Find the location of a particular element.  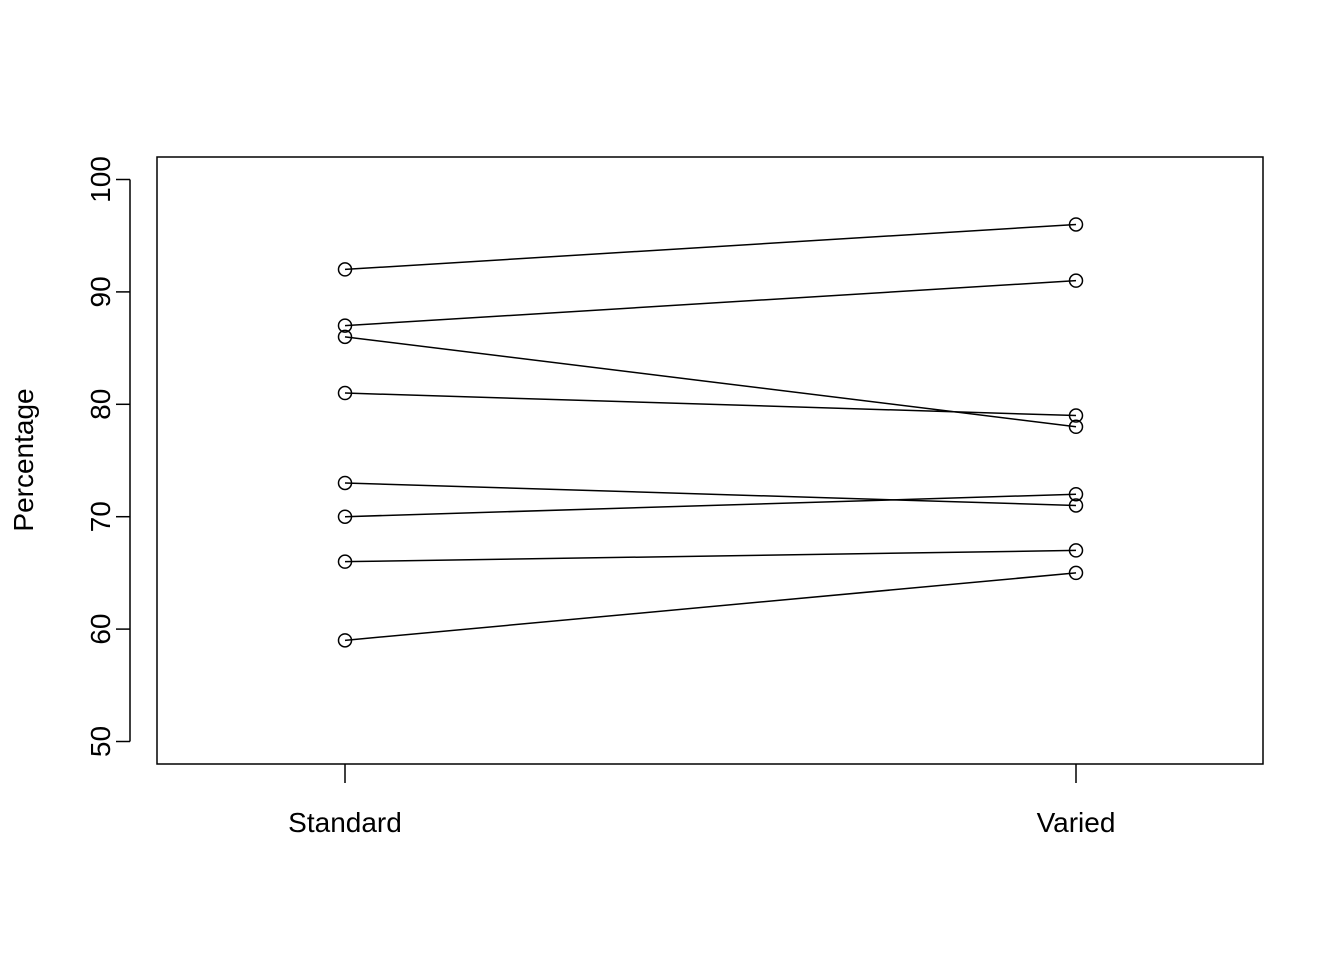

y-tick-label: 90 is located at coordinates (100, 291).